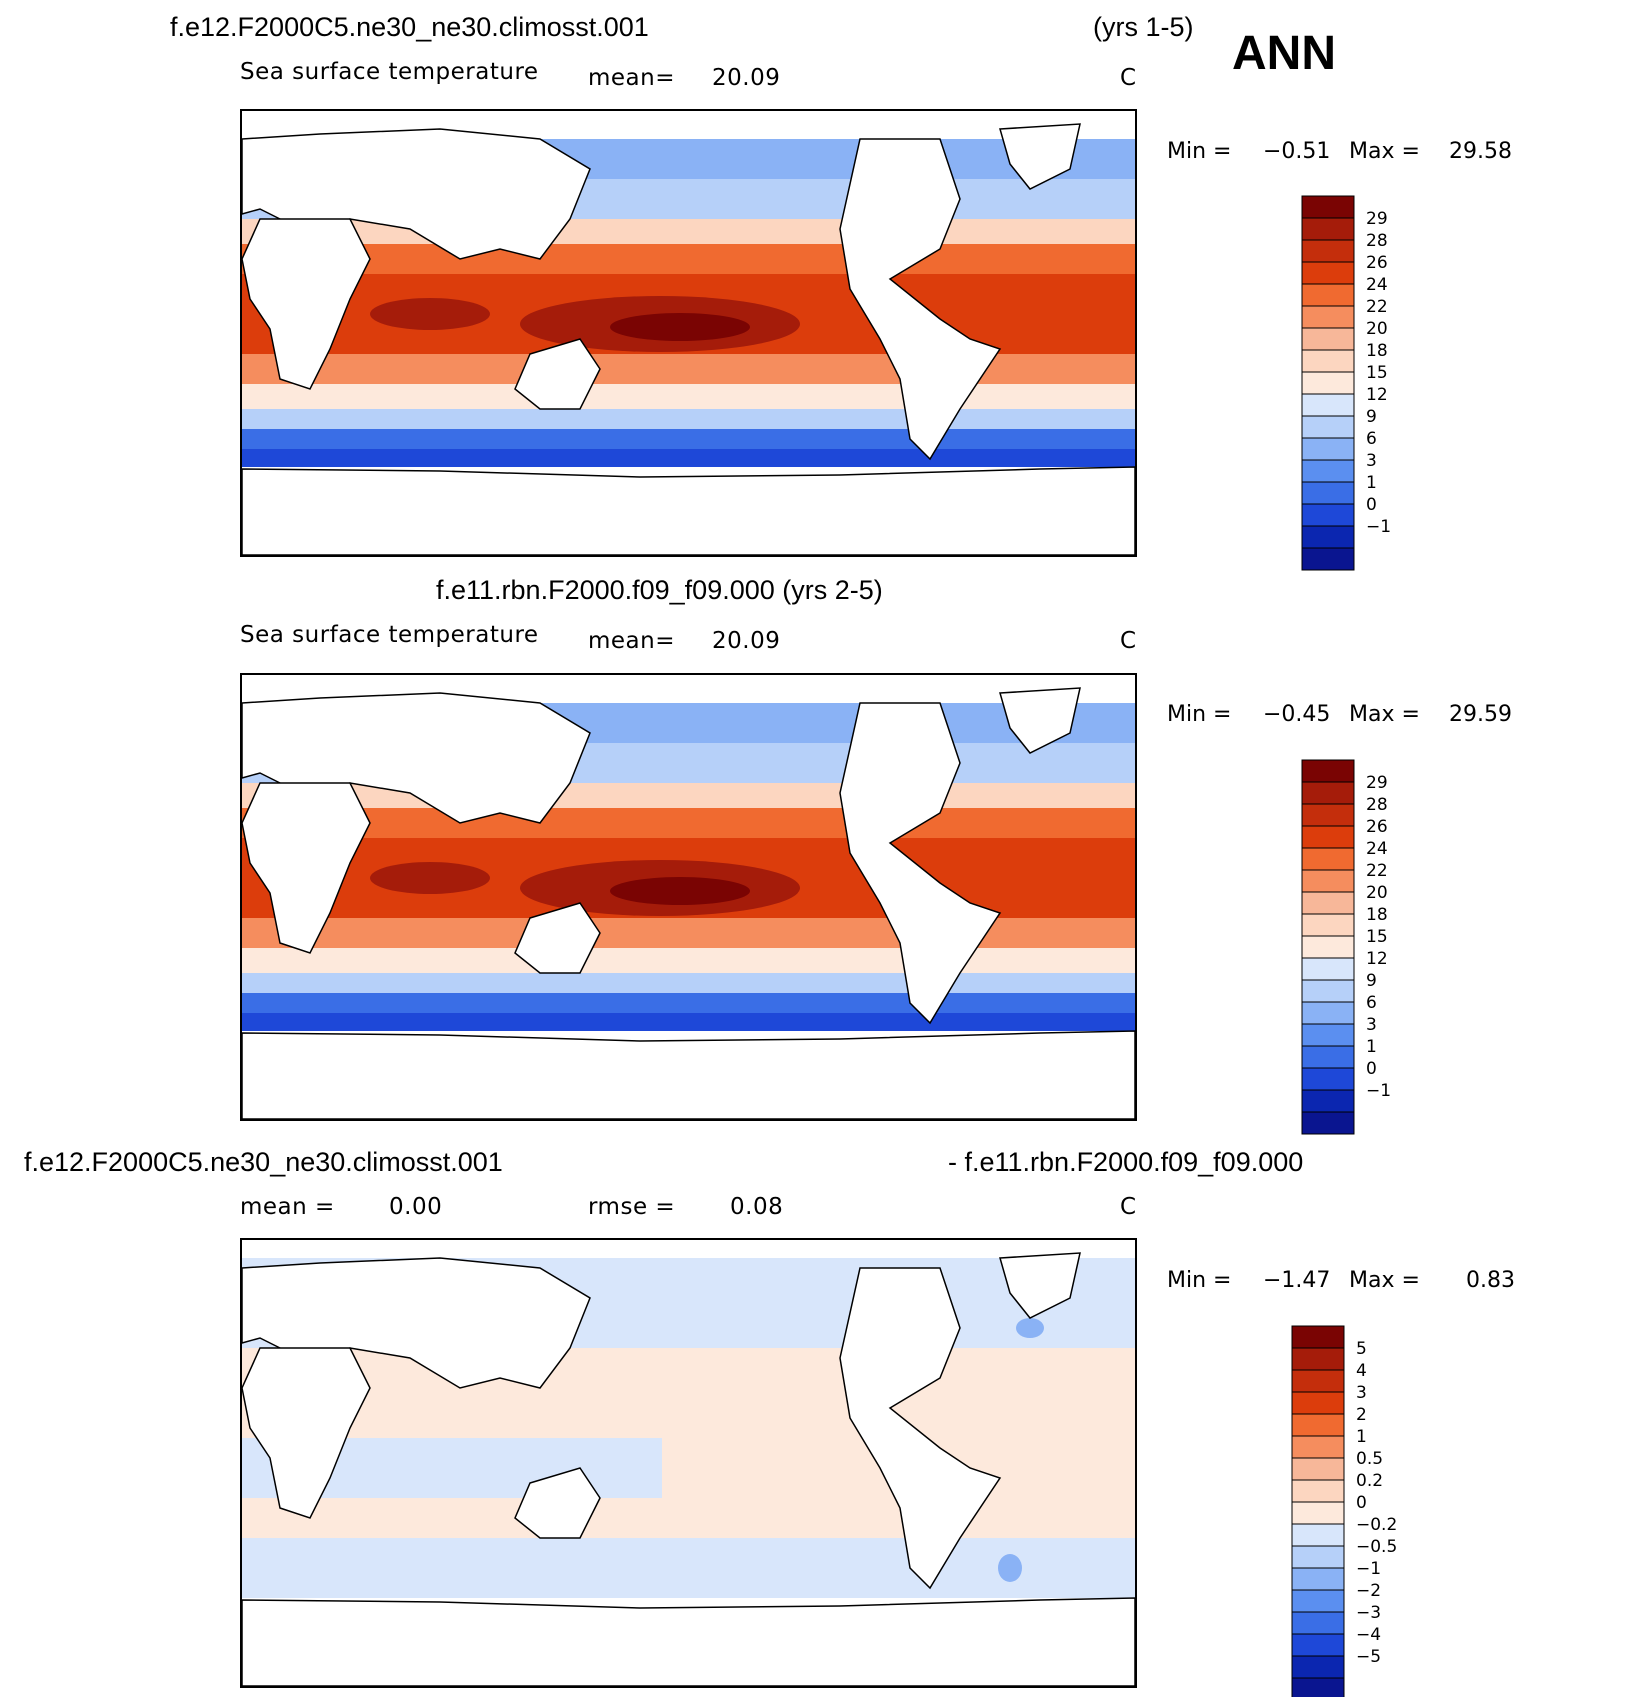 This screenshot has height=1697, width=1630. Describe the element at coordinates (1384, 151) in the screenshot. I see `panel1-max-label: Max =` at that location.